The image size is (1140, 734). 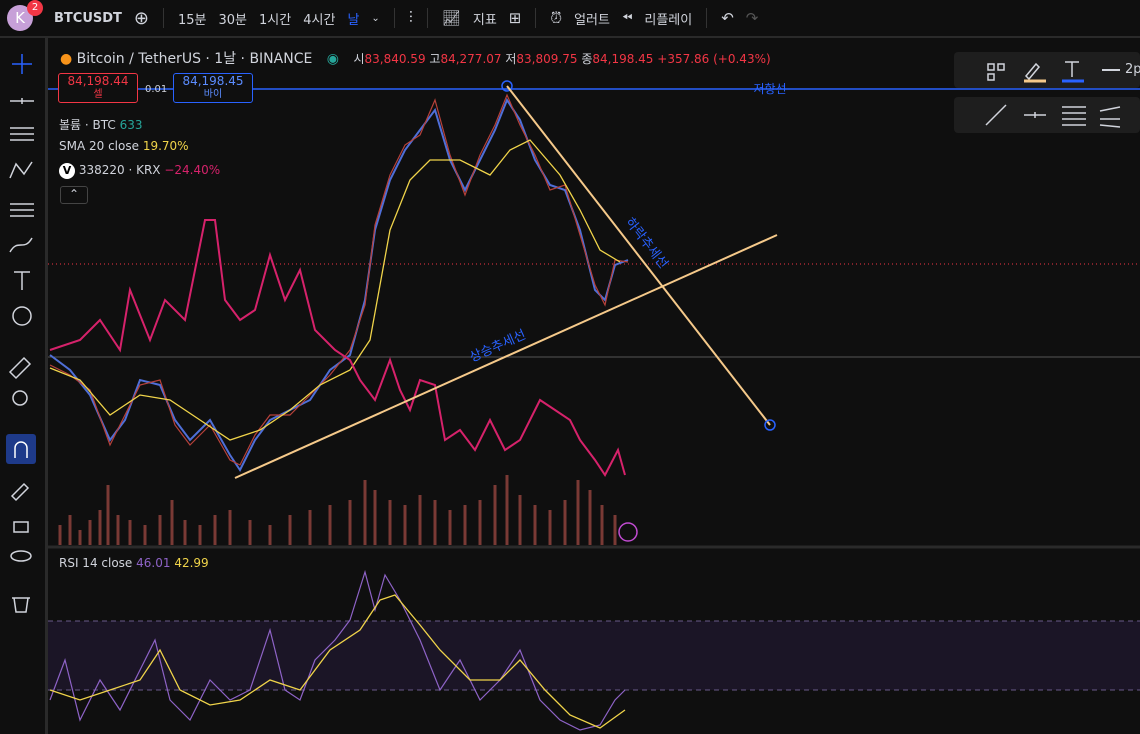 I want to click on icon-tool, so click(x=22, y=316).